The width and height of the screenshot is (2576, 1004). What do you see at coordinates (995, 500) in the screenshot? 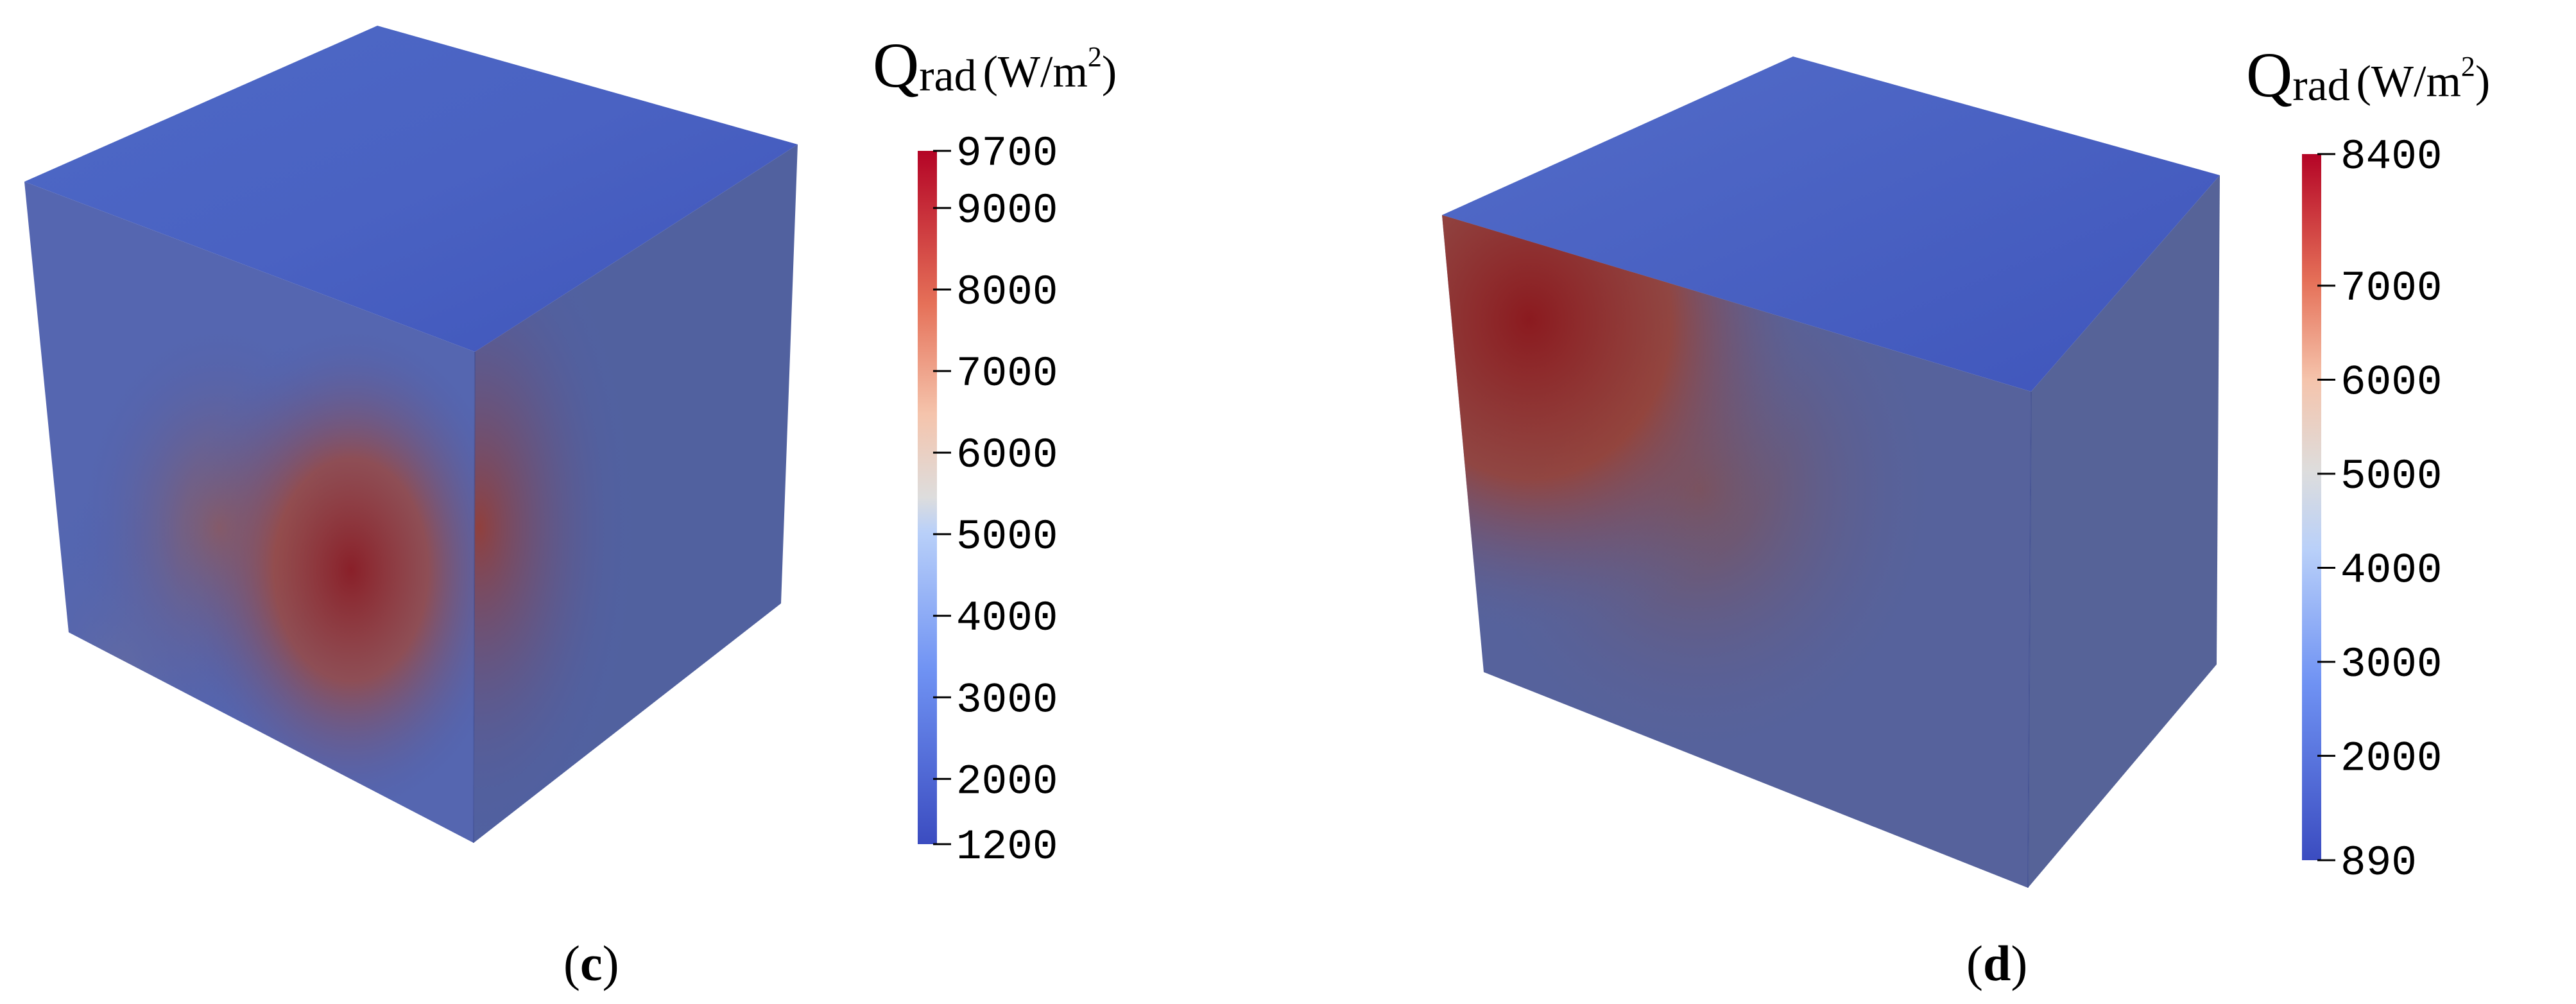
I see `colorbar-ticks: 9700 9000 8000 7000 6000 5000 4000 3000 2000 1200` at bounding box center [995, 500].